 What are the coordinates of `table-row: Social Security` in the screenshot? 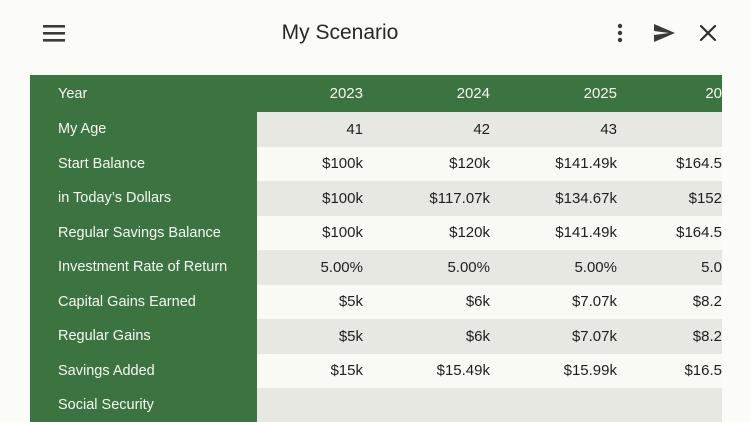 It's located at (376, 405).